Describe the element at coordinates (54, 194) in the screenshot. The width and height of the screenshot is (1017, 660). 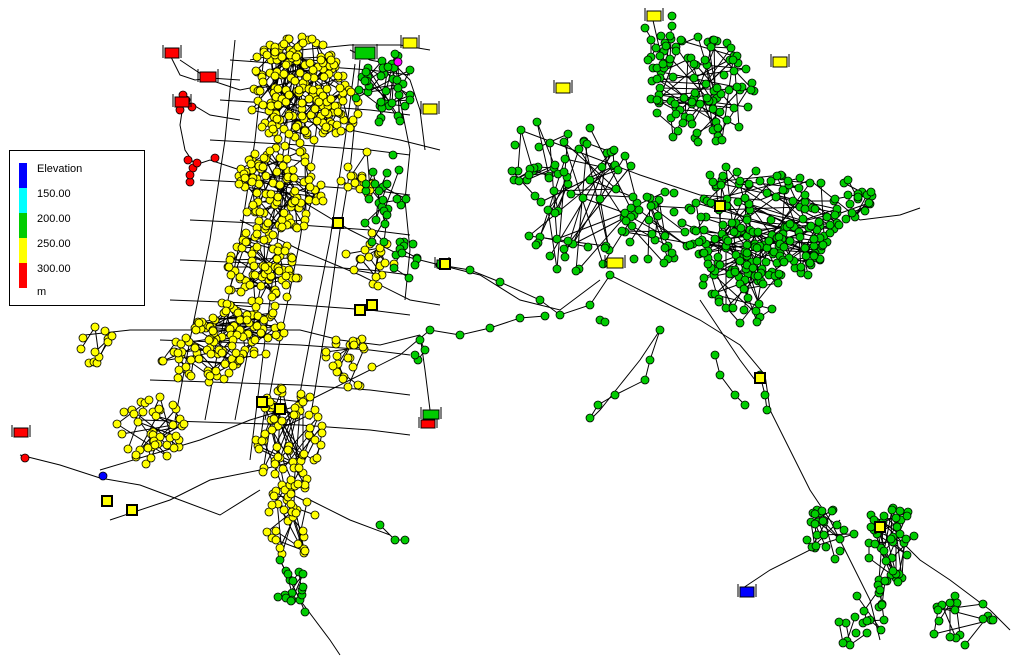
I see `legend-break-1: 150.00` at that location.